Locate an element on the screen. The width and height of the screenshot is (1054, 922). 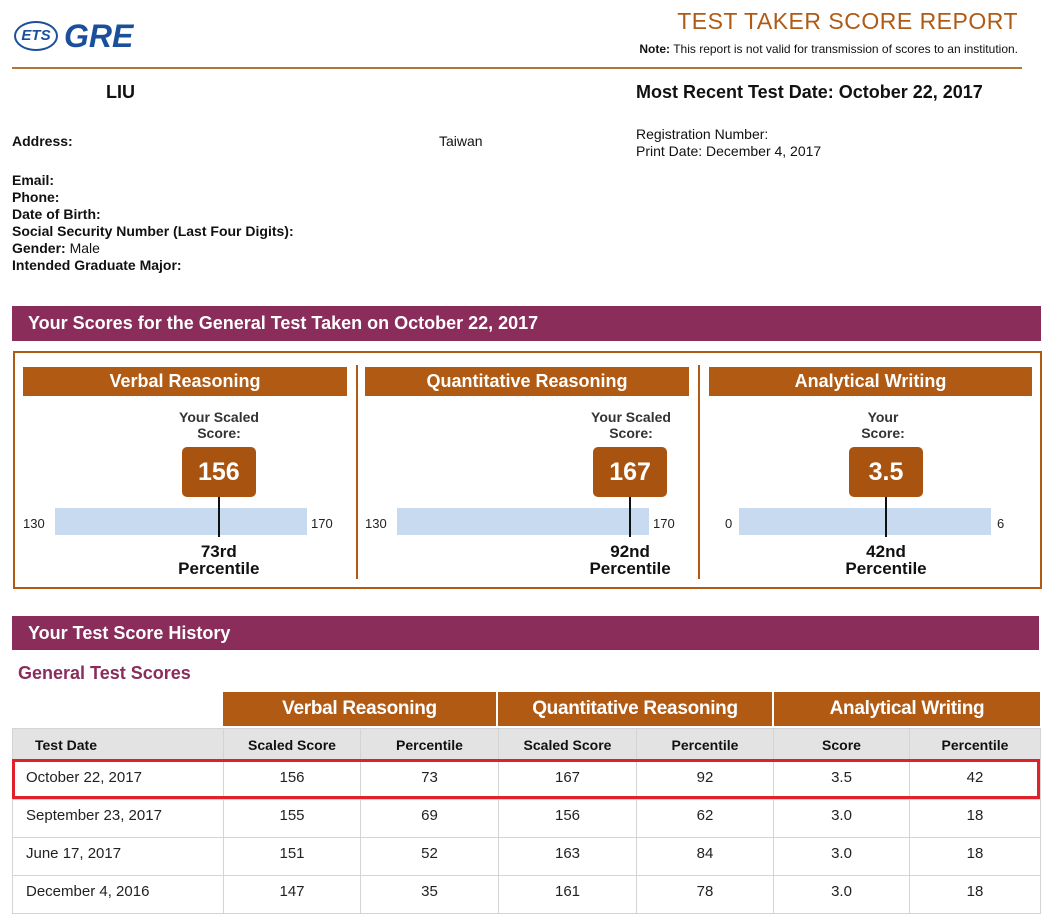
table-cell: 69 is located at coordinates (429, 818).